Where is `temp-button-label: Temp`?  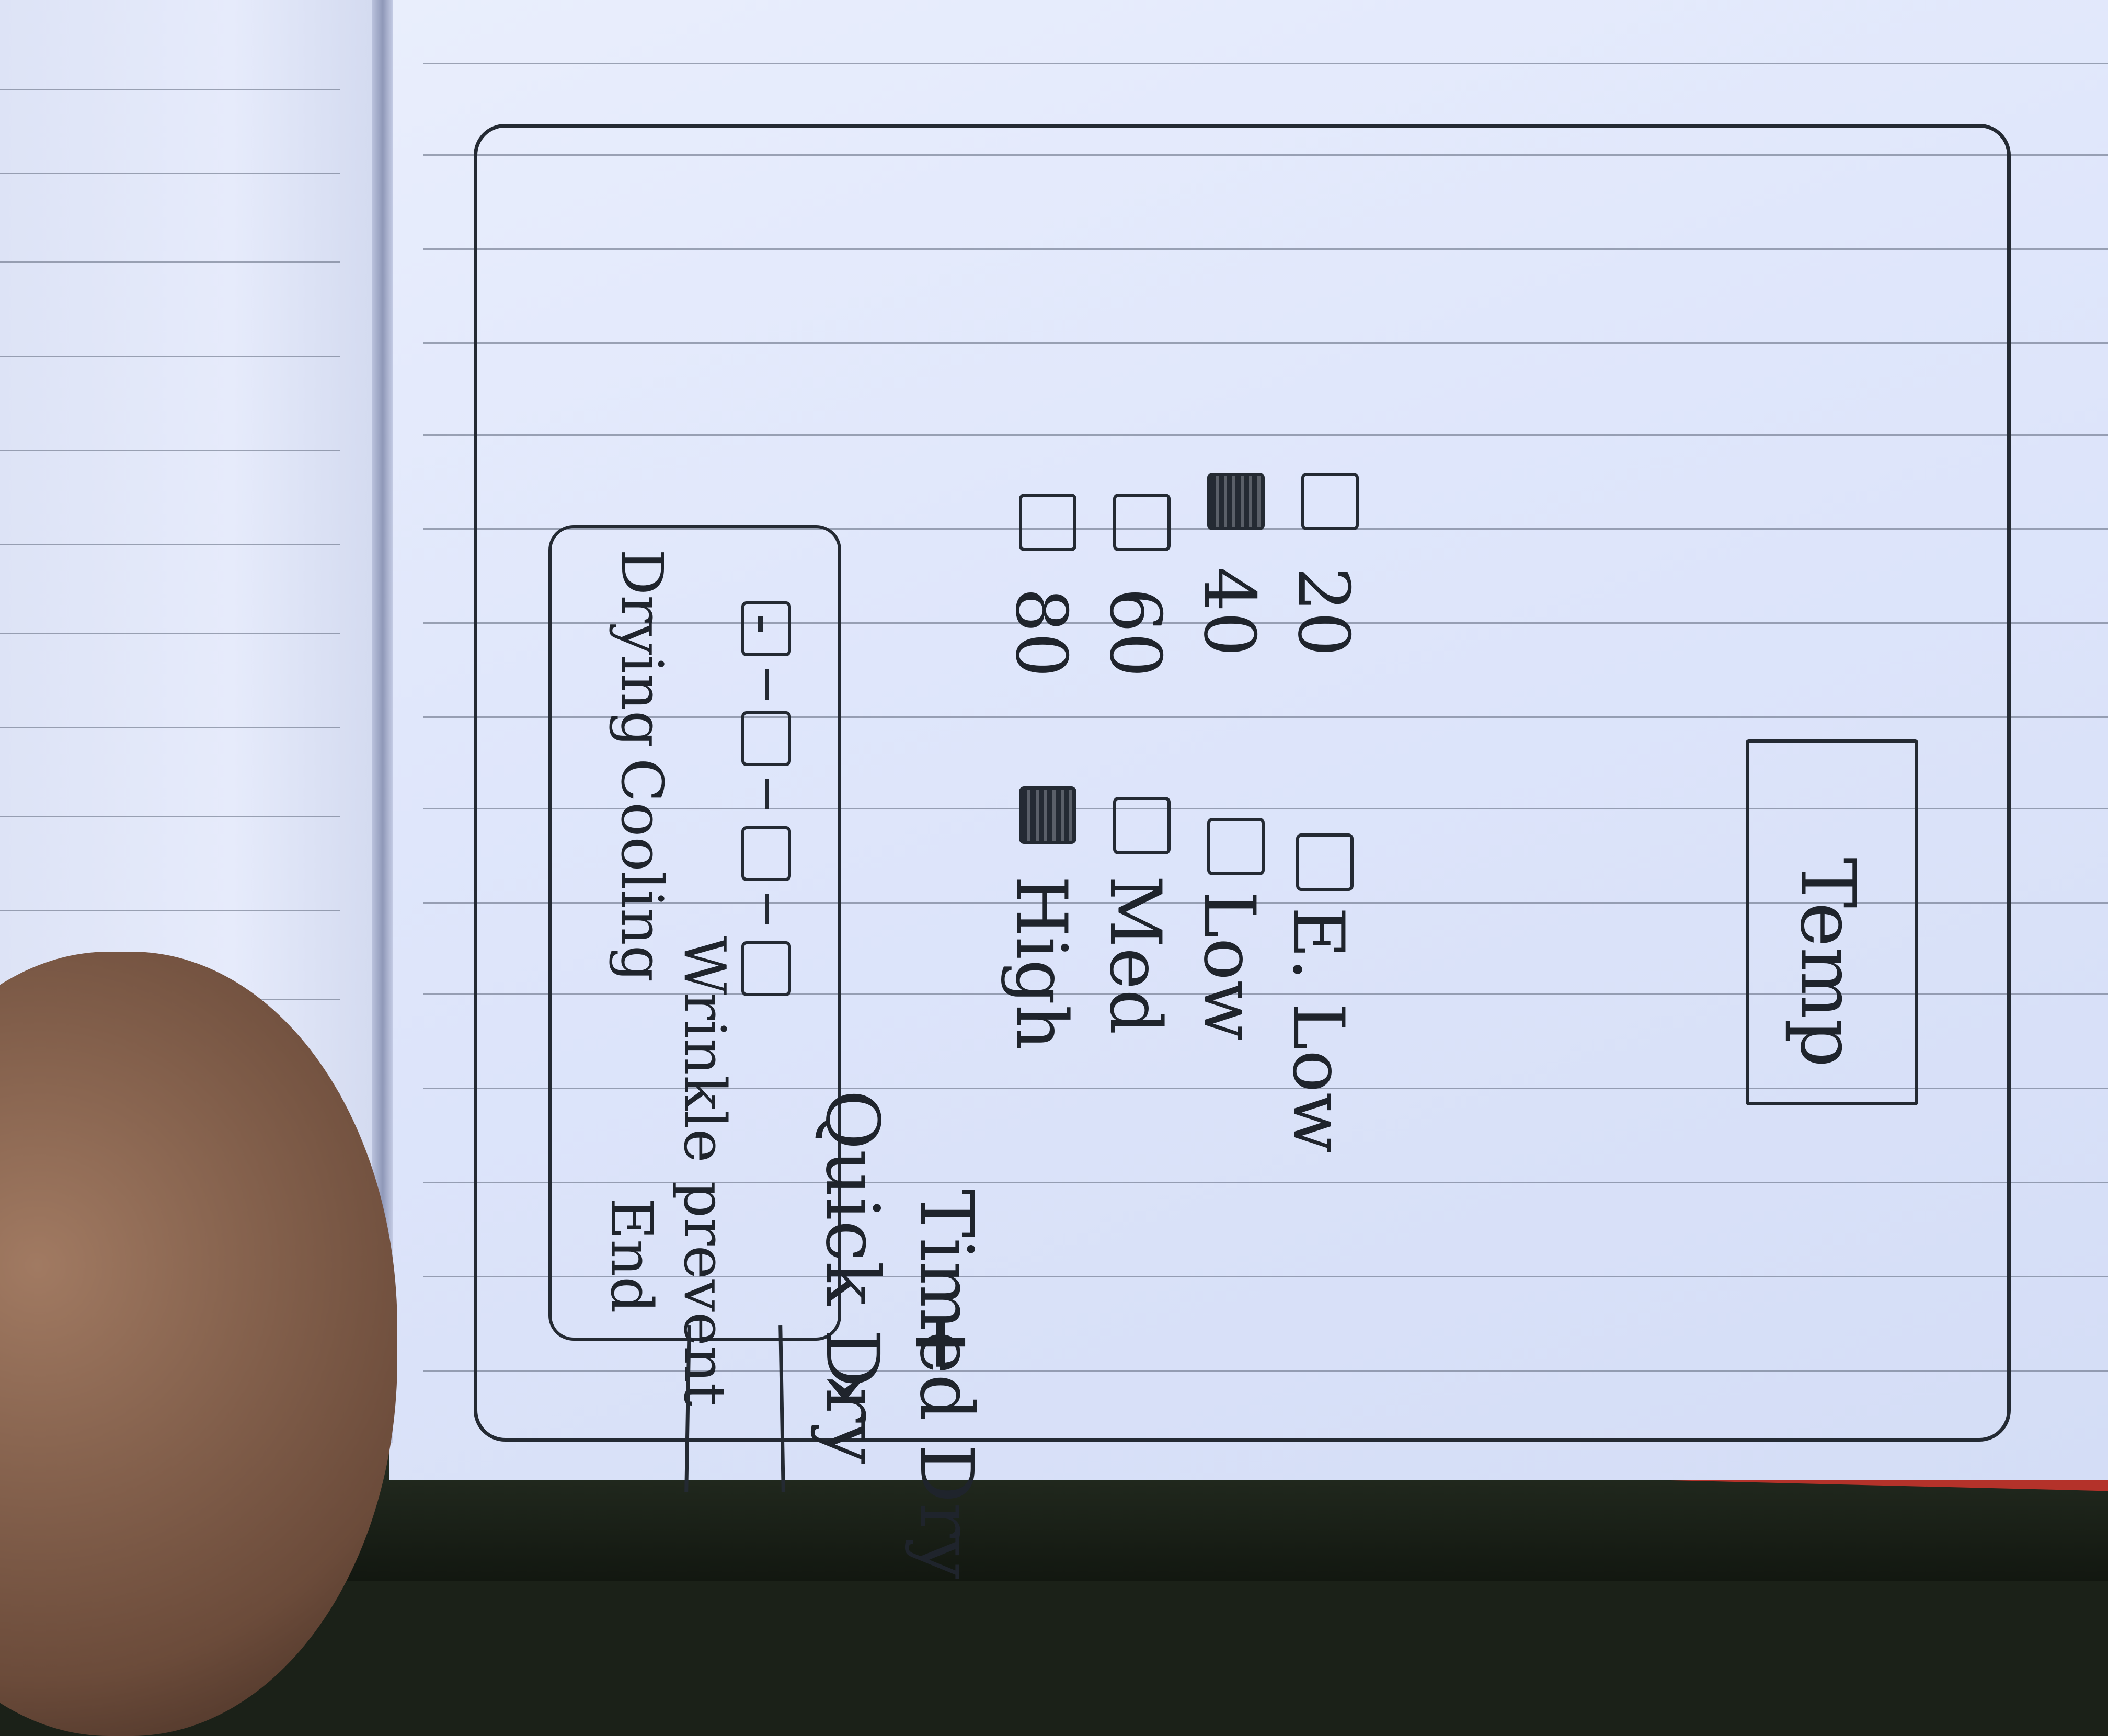
temp-button-label: Temp is located at coordinates (1827, 963).